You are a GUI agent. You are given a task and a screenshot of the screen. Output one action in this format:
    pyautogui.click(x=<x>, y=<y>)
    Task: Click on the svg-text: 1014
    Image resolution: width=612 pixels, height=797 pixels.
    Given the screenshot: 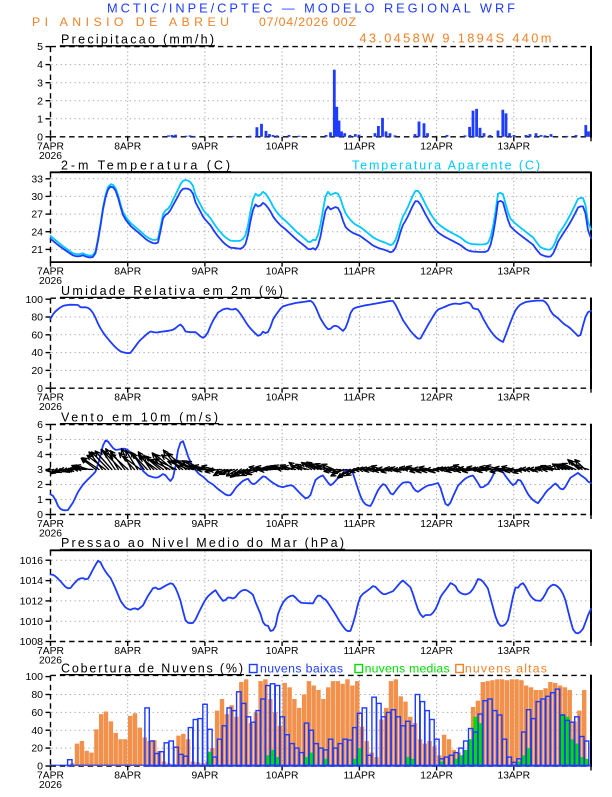 What is the action you would take?
    pyautogui.click(x=32, y=581)
    